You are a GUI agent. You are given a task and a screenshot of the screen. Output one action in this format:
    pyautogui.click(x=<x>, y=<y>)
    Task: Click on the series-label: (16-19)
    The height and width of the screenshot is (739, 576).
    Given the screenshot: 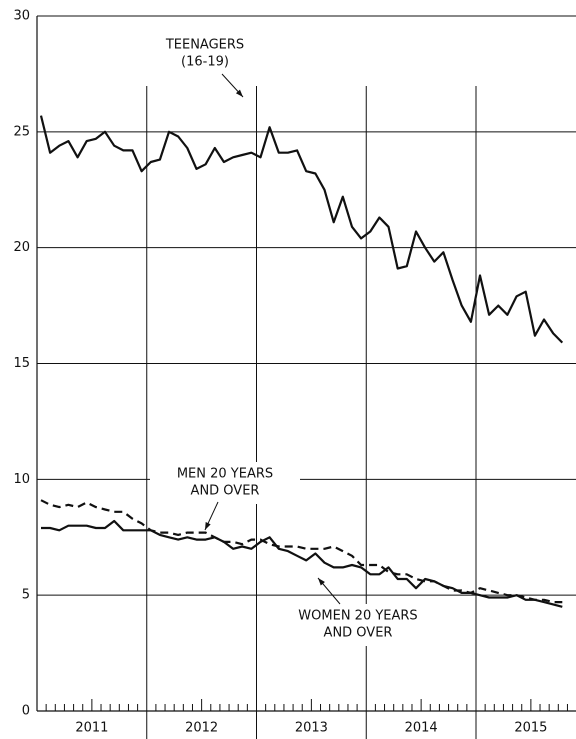 What is the action you would take?
    pyautogui.click(x=205, y=62)
    